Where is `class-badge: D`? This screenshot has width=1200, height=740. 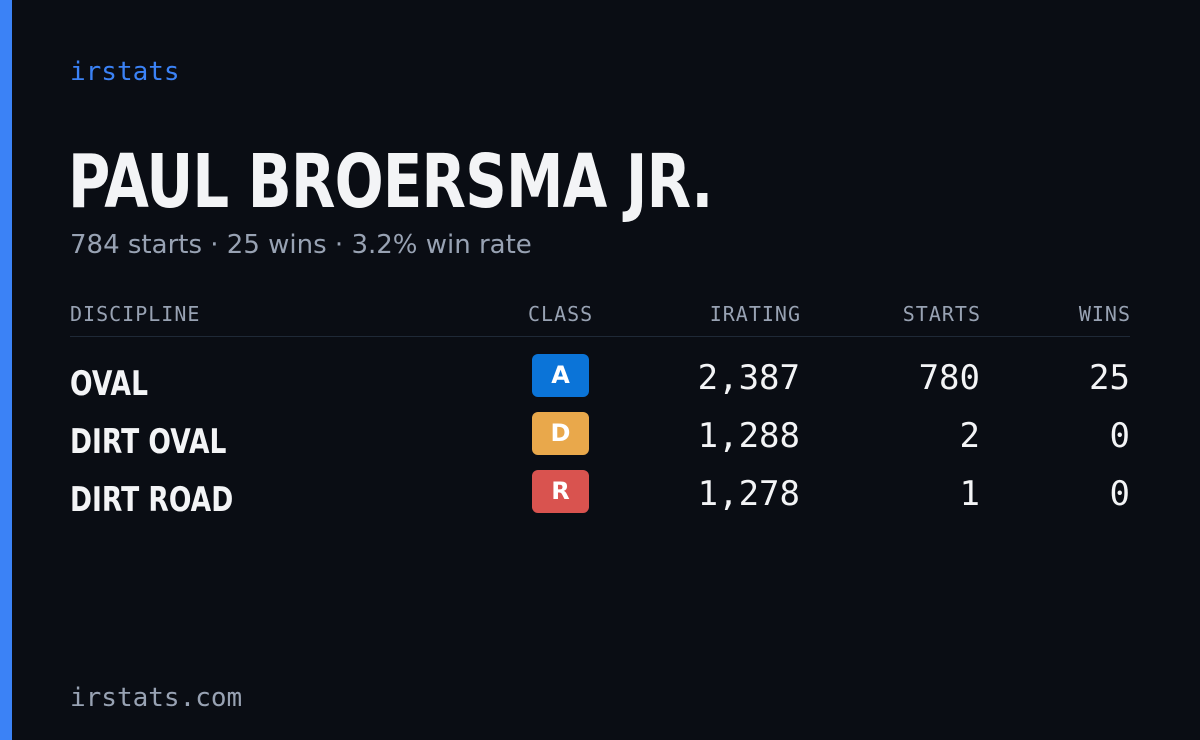 class-badge: D is located at coordinates (560, 433).